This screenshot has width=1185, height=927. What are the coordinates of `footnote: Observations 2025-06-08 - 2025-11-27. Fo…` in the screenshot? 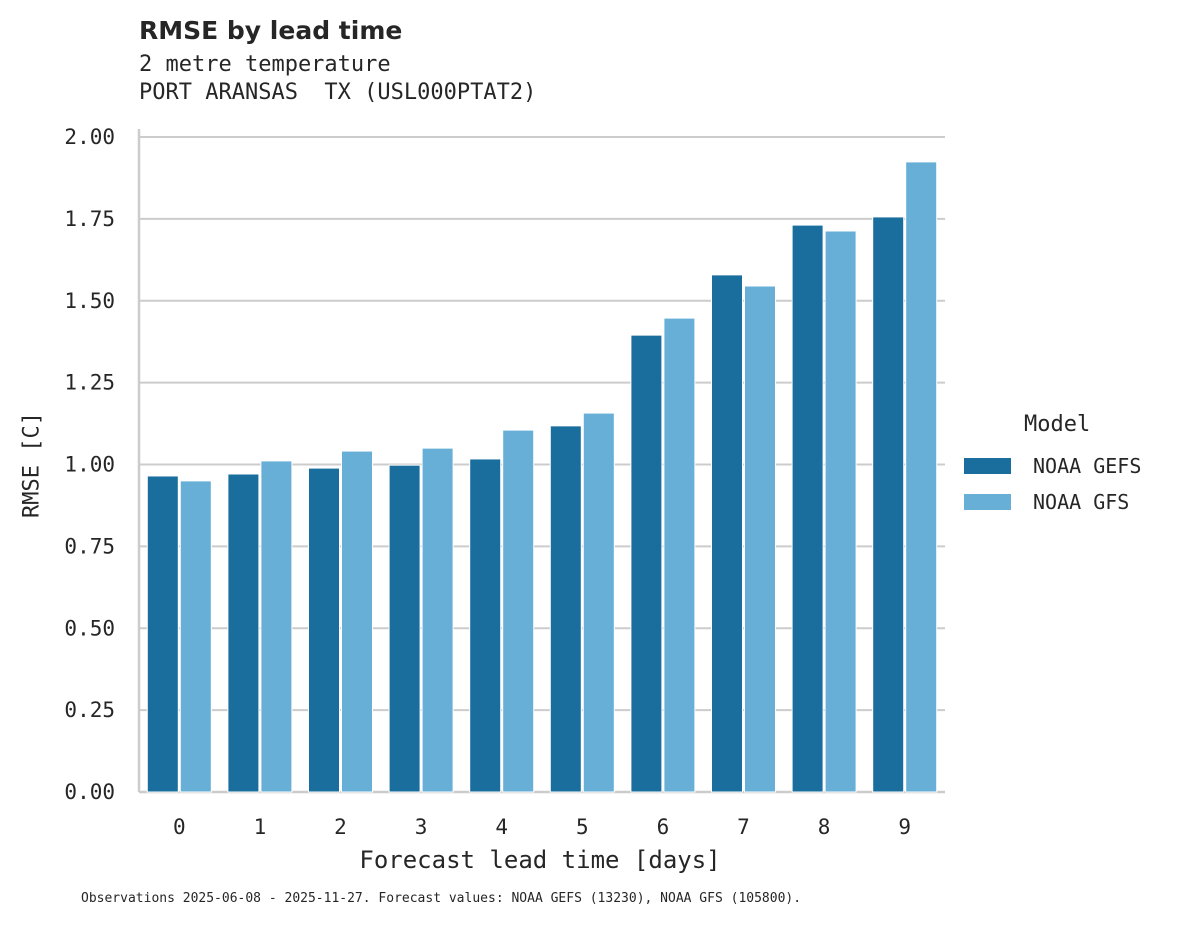 It's located at (441, 898).